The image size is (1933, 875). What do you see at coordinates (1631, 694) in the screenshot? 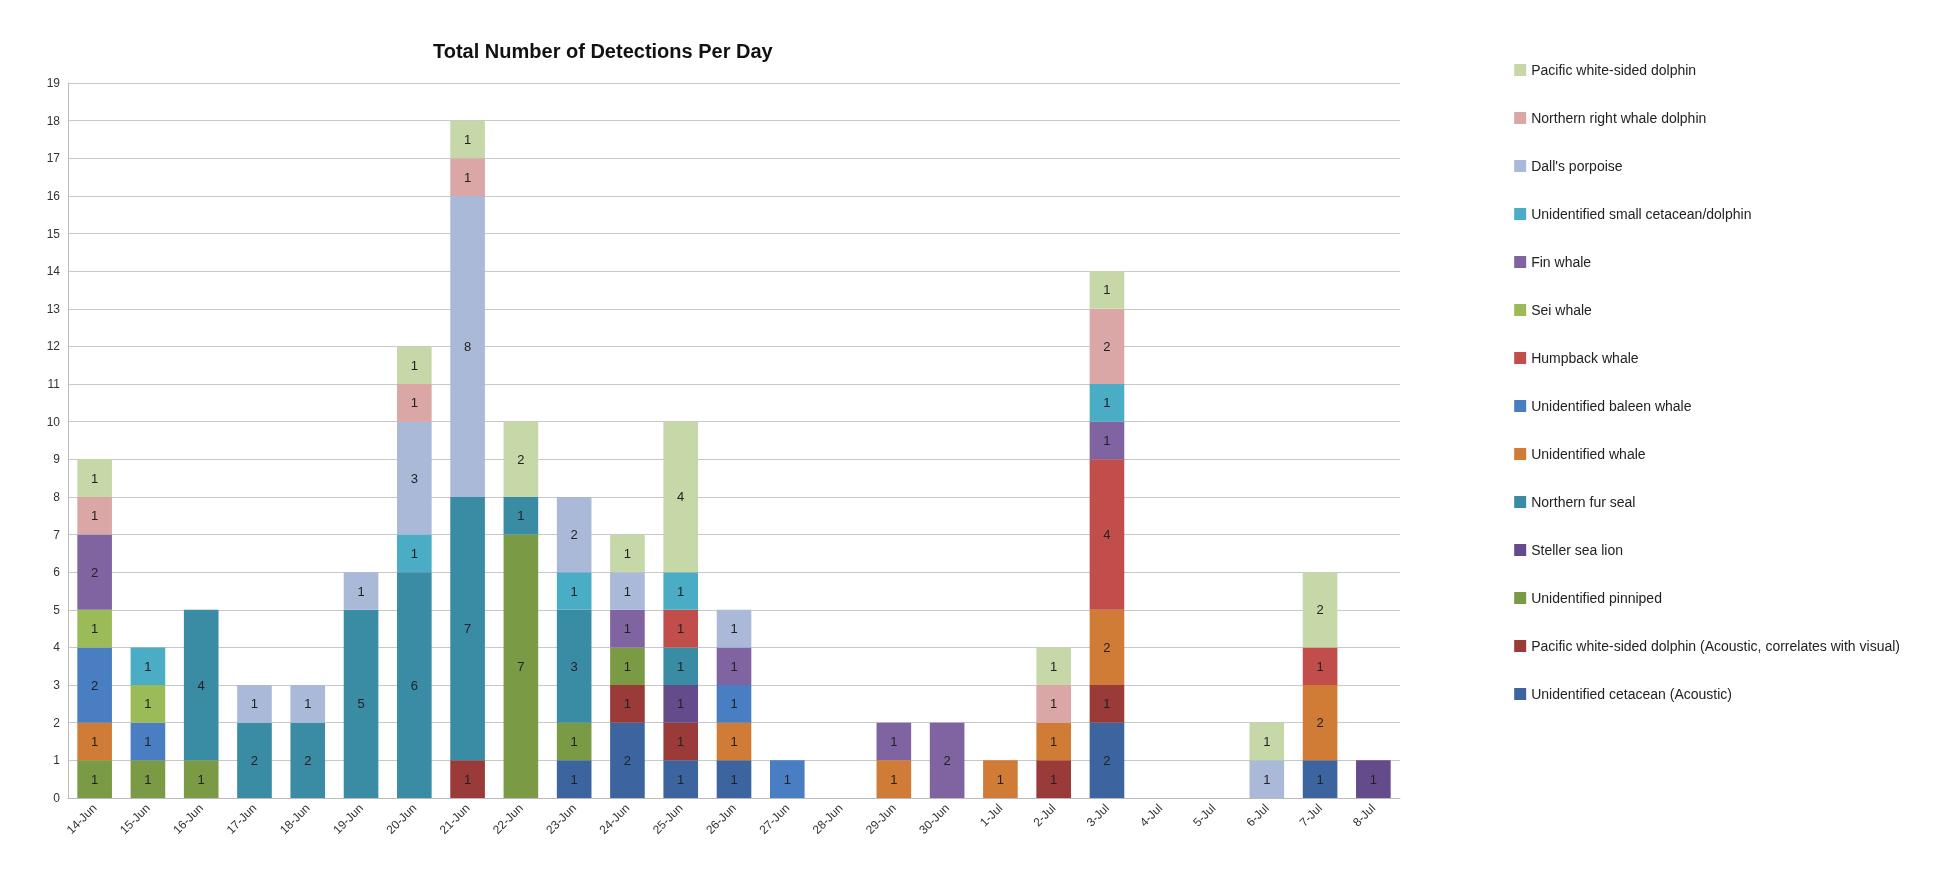
I see `legend-label: Unidentified cetacean (Acoustic)` at bounding box center [1631, 694].